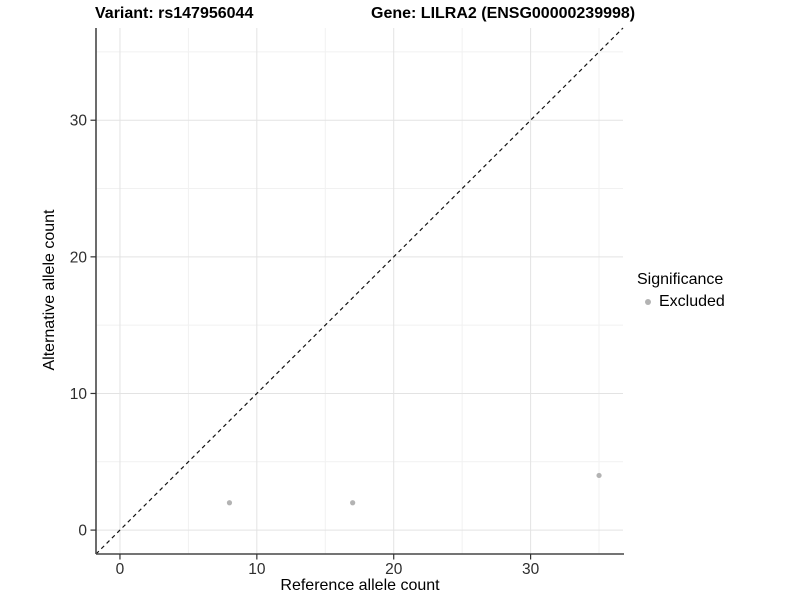 This screenshot has width=800, height=600. What do you see at coordinates (680, 279) in the screenshot?
I see `legend-title: Significance` at bounding box center [680, 279].